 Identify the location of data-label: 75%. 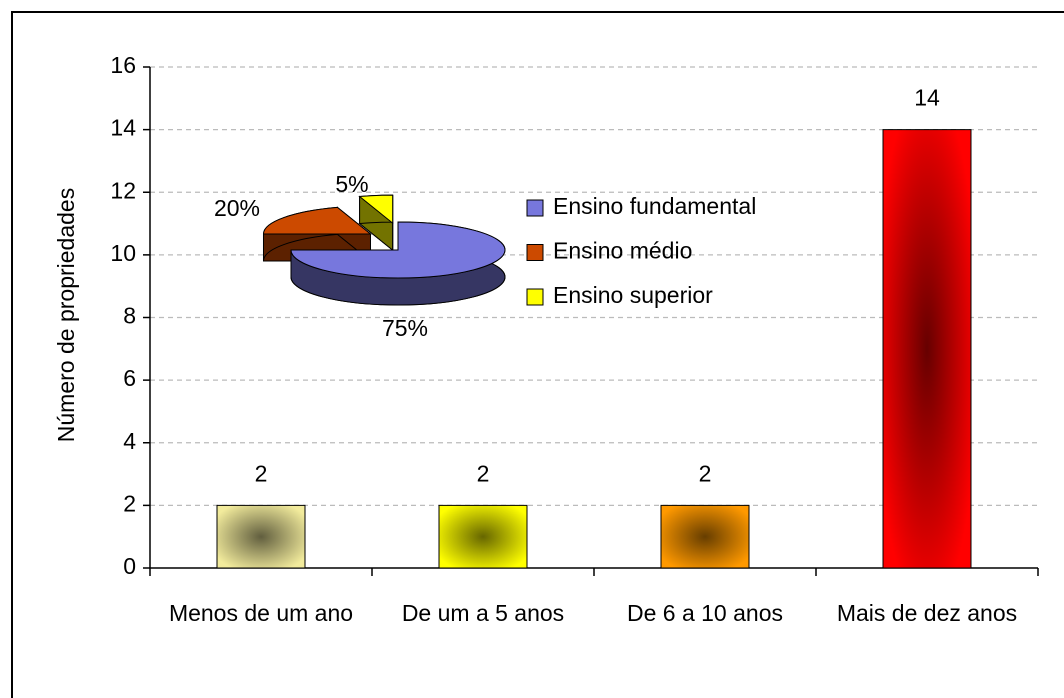
(405, 328).